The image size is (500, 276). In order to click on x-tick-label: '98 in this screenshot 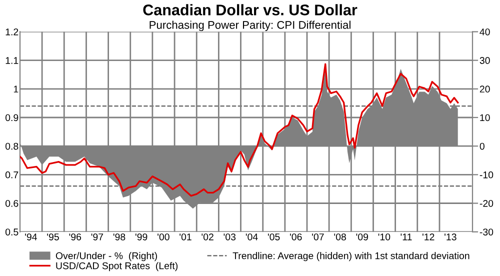, I will do `click(119, 236)`.